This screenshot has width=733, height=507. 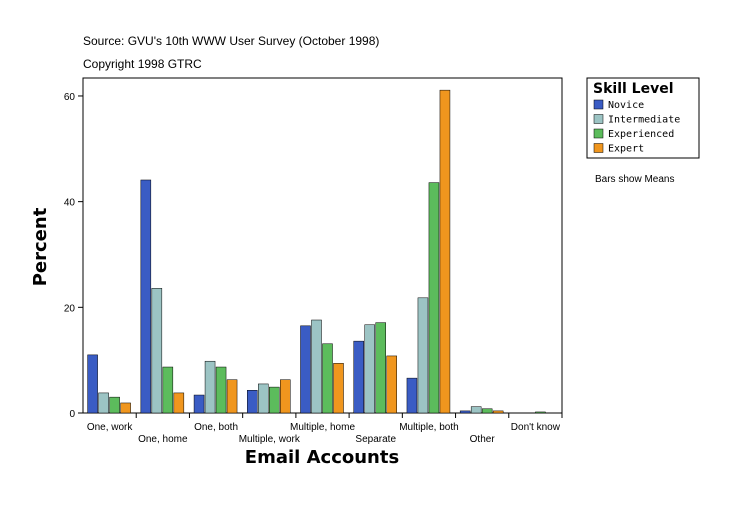 What do you see at coordinates (375, 439) in the screenshot?
I see `x-tick-label: Separate` at bounding box center [375, 439].